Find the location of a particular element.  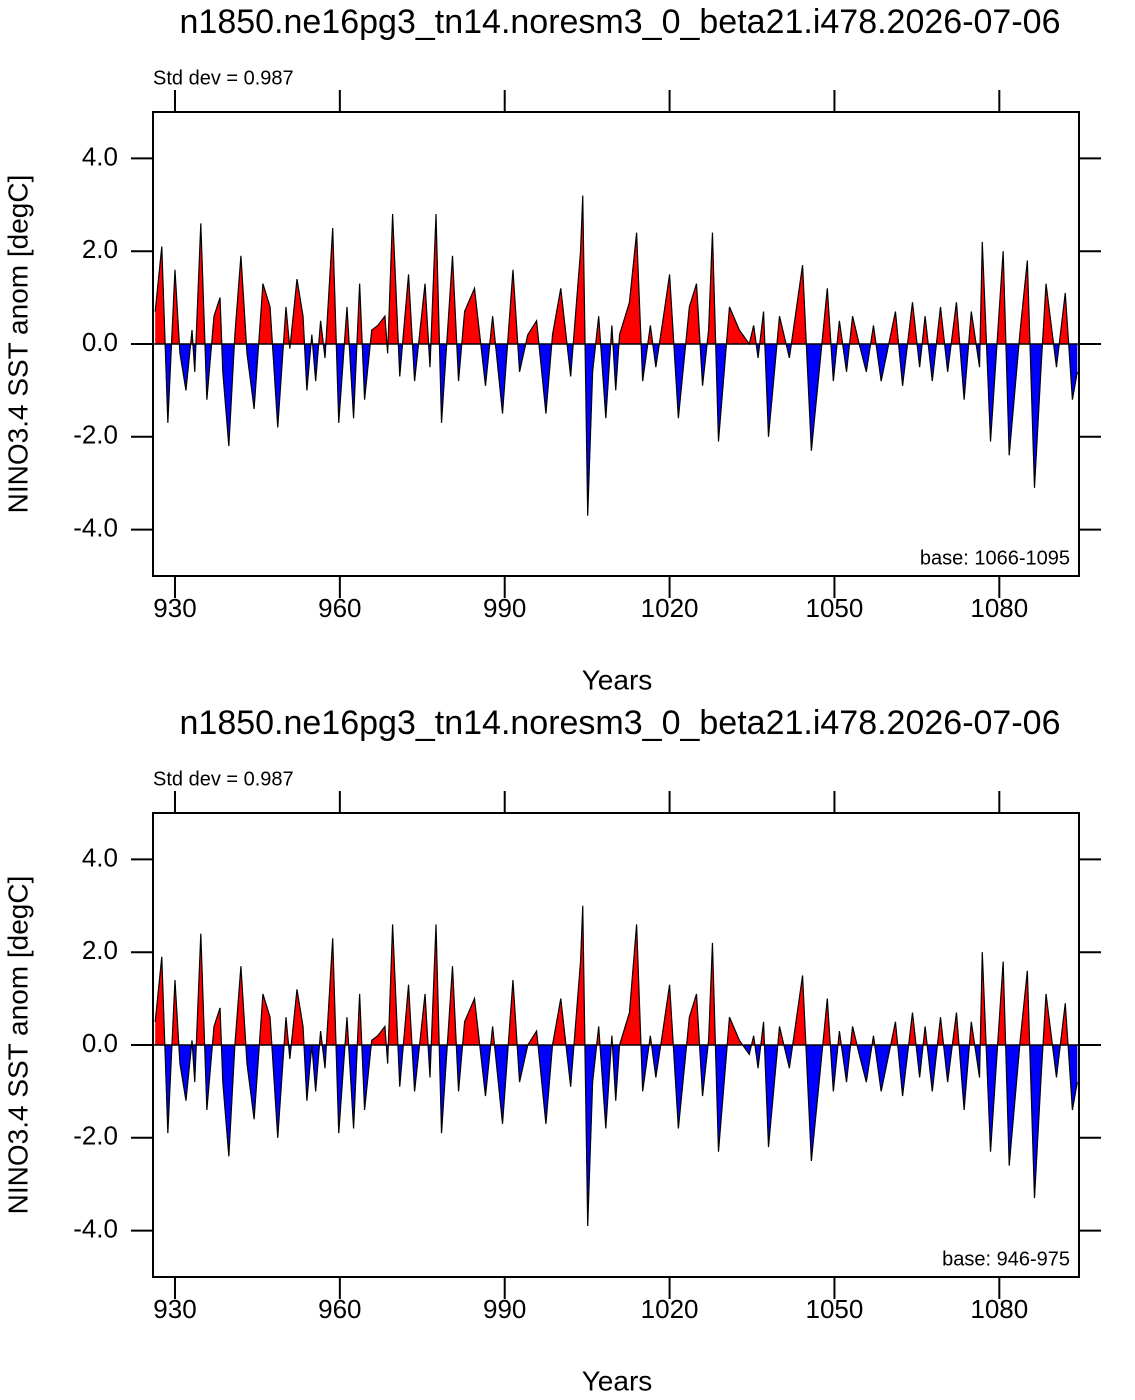

positive-area is located at coordinates (616, 269).